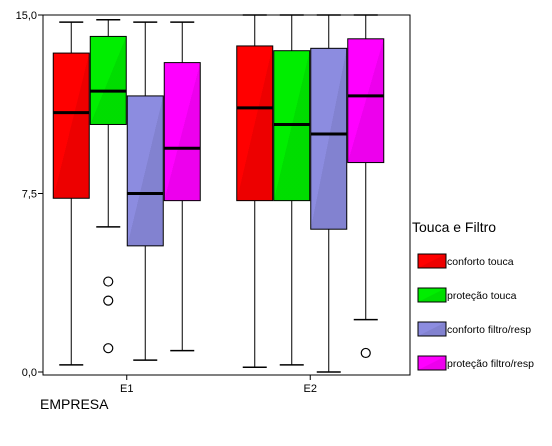 The width and height of the screenshot is (552, 446). What do you see at coordinates (454, 227) in the screenshot?
I see `legend-title: Touca e Filtro` at bounding box center [454, 227].